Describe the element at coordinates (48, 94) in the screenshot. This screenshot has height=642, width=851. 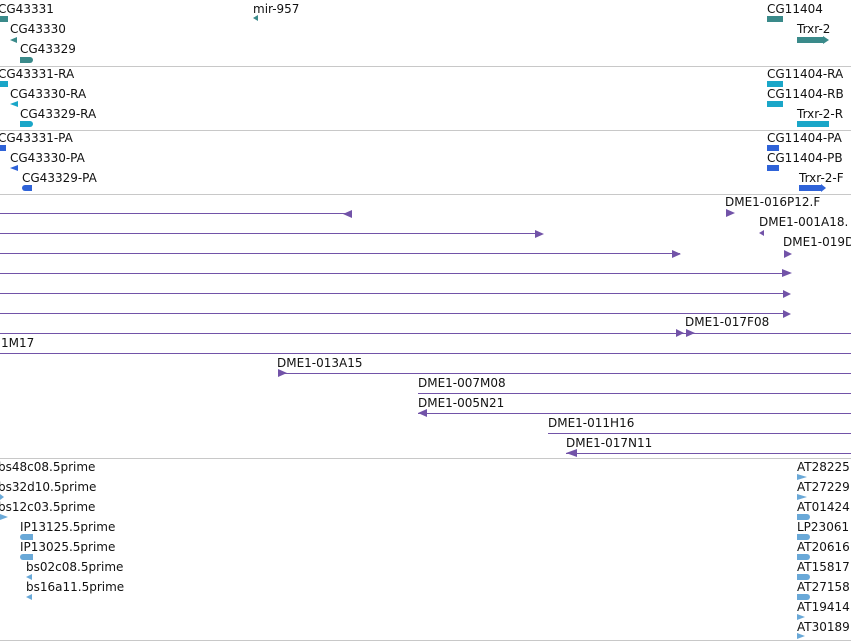
I see `transcript-label: CG43330-RA` at that location.